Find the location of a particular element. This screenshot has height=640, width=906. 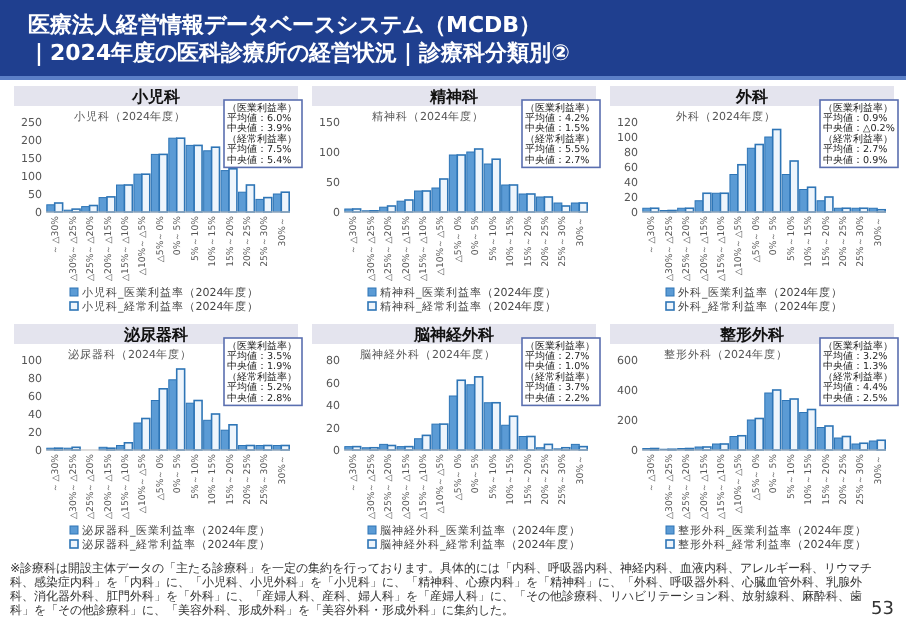

chart-title: 整形外科 is located at coordinates (751, 335).